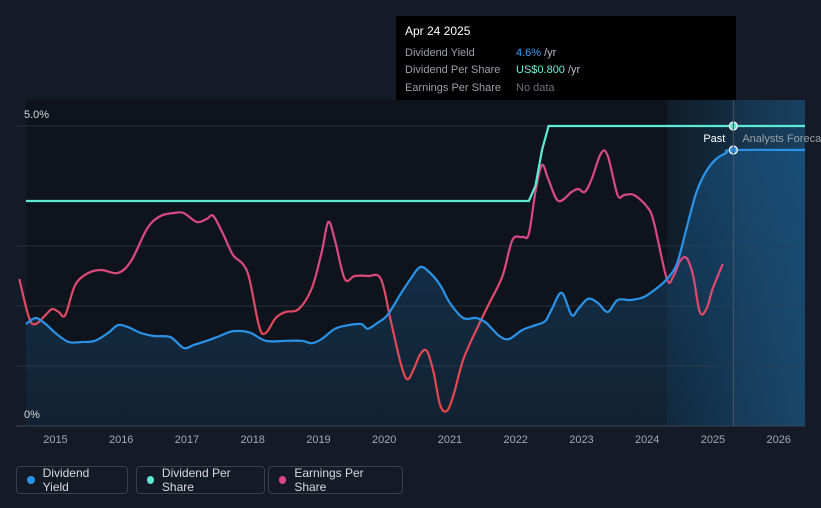 This screenshot has width=821, height=508. Describe the element at coordinates (566, 88) in the screenshot. I see `tooltip-row-earnings-per-share: Earnings Per Share No data` at that location.